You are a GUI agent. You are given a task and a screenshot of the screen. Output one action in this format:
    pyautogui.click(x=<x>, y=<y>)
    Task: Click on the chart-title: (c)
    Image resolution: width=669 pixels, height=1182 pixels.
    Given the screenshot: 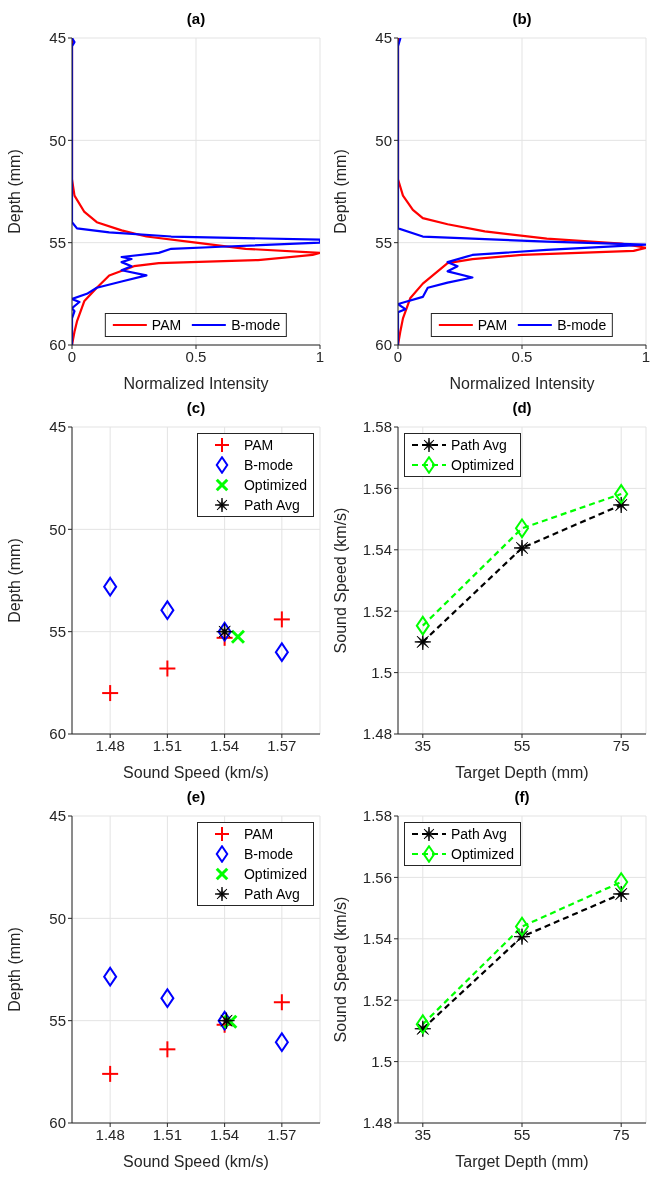 What is the action you would take?
    pyautogui.click(x=196, y=408)
    